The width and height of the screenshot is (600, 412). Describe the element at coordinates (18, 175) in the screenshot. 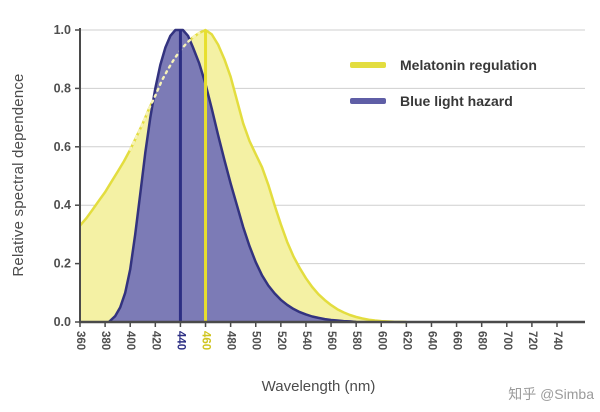

I see `y-axis-title: Relative spectral dependence` at that location.